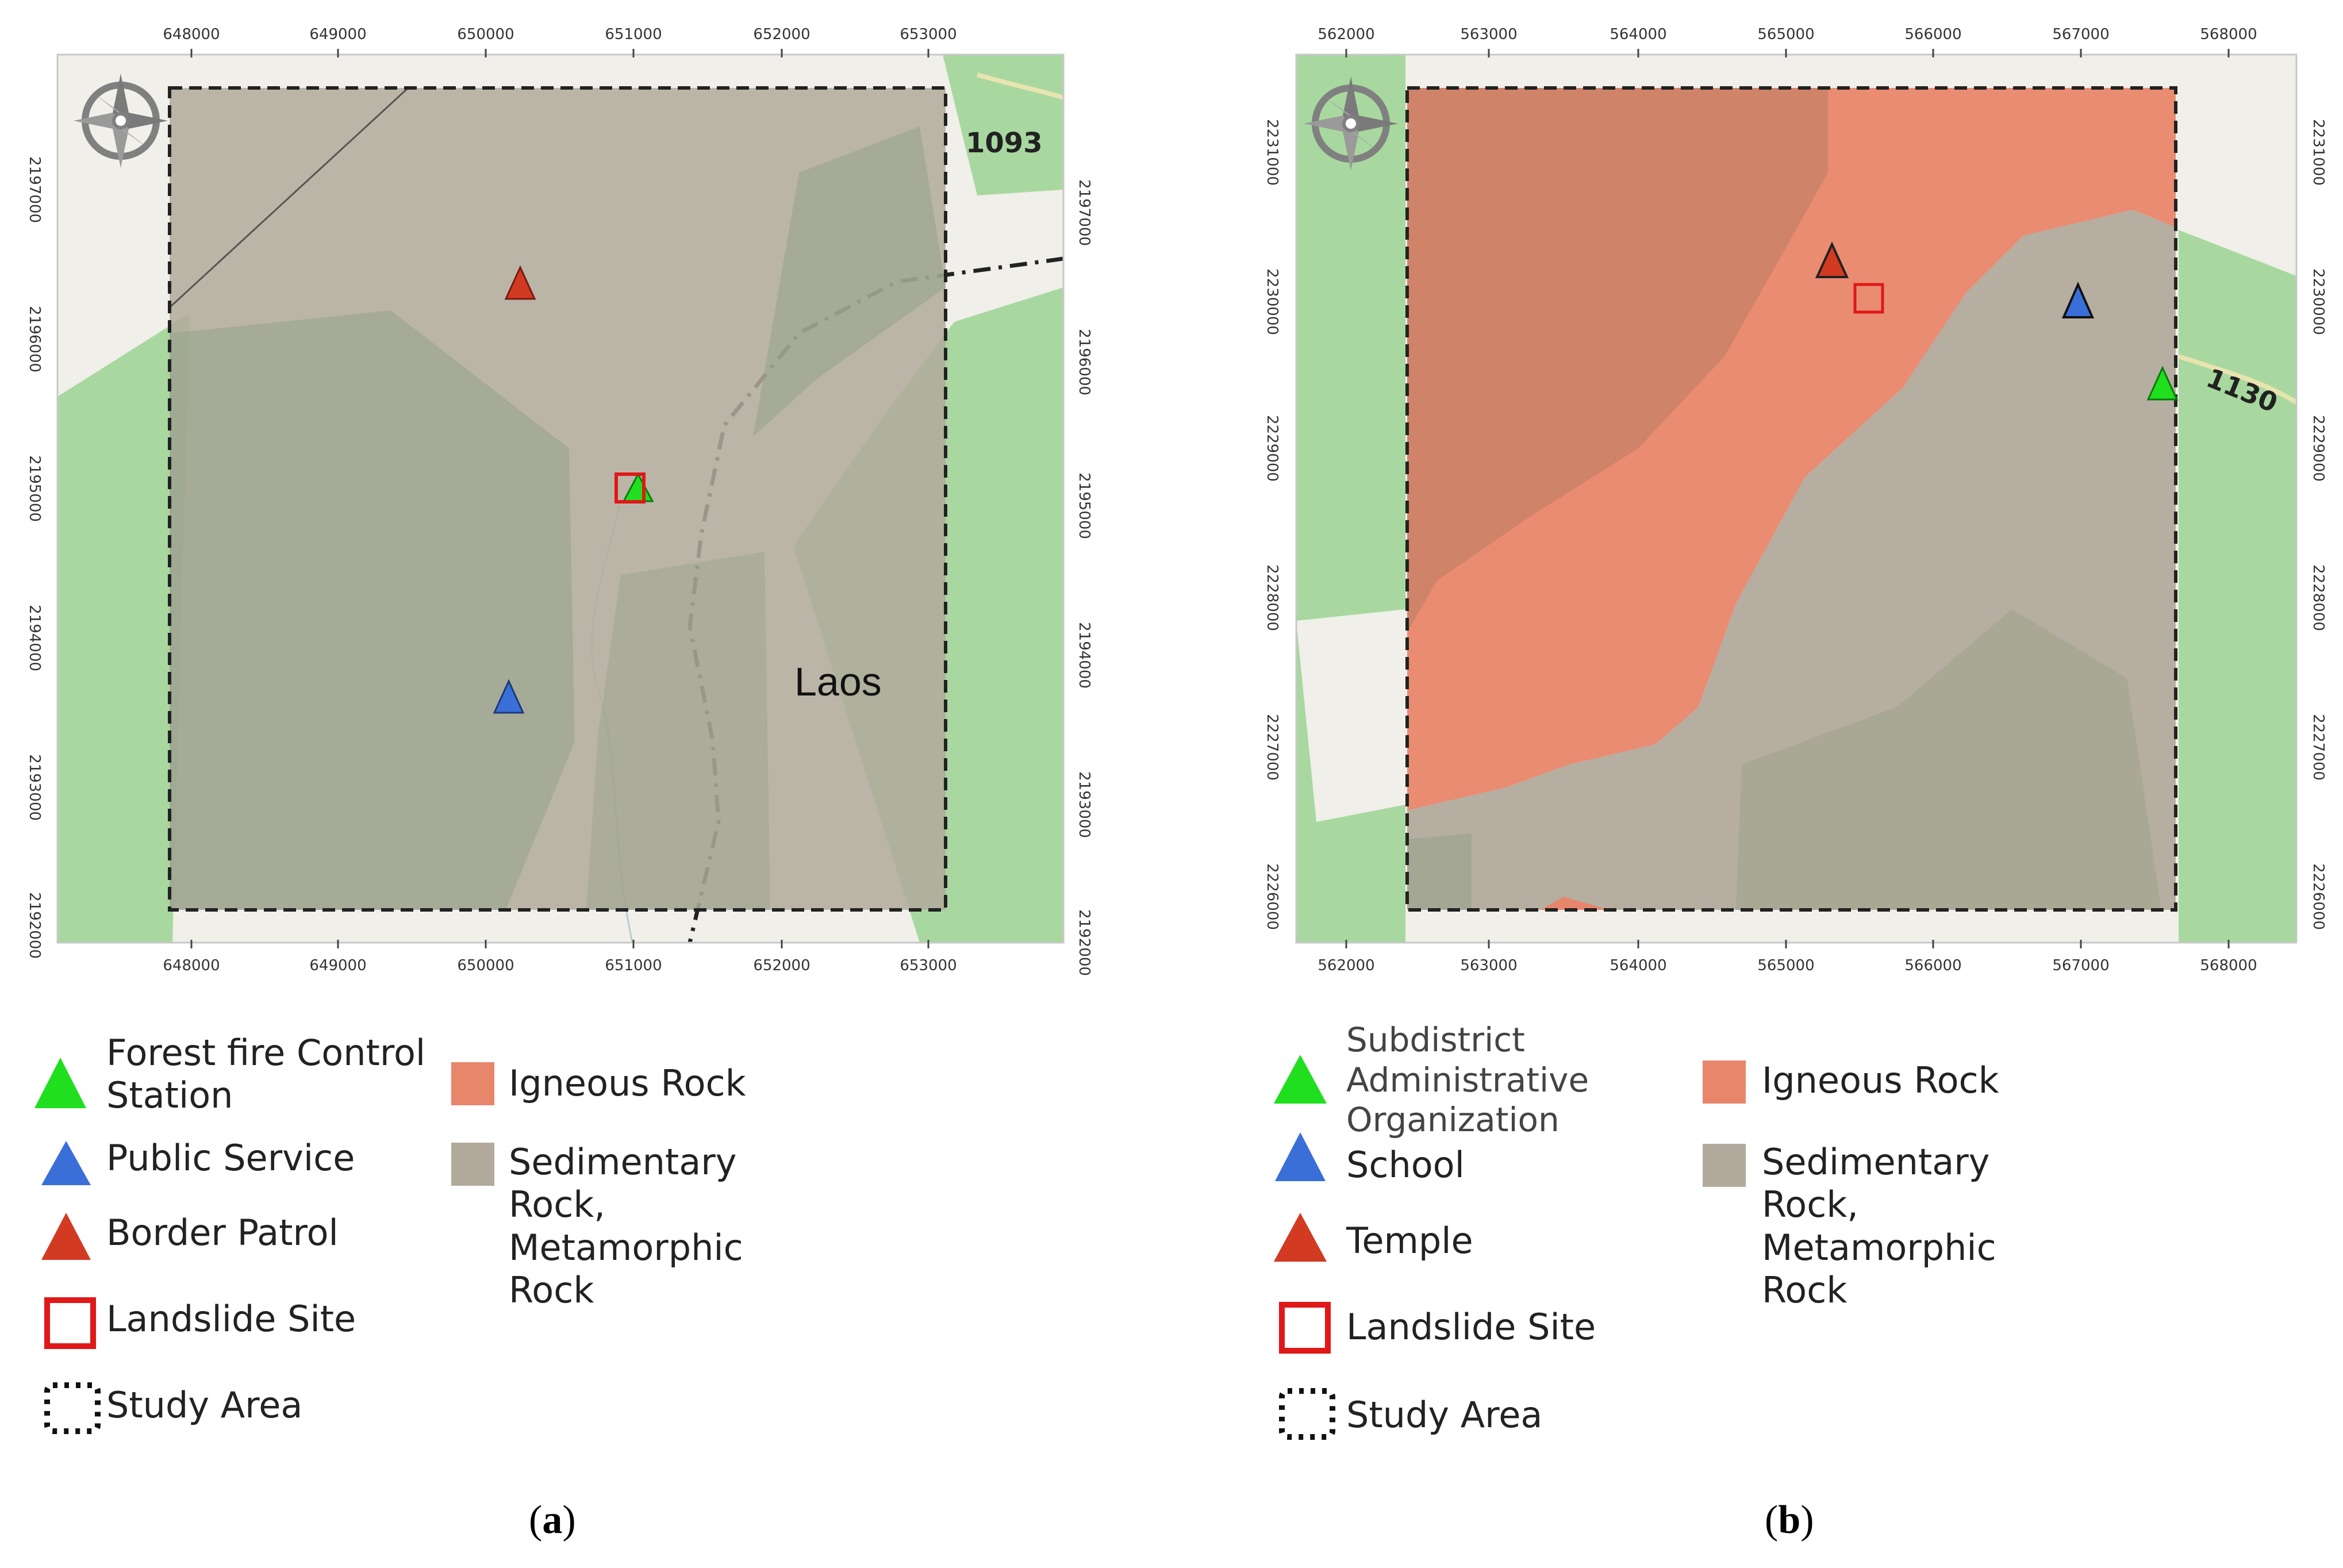 This screenshot has height=1568, width=2343. What do you see at coordinates (2162, 384) in the screenshot?
I see `sao-marker-b` at bounding box center [2162, 384].